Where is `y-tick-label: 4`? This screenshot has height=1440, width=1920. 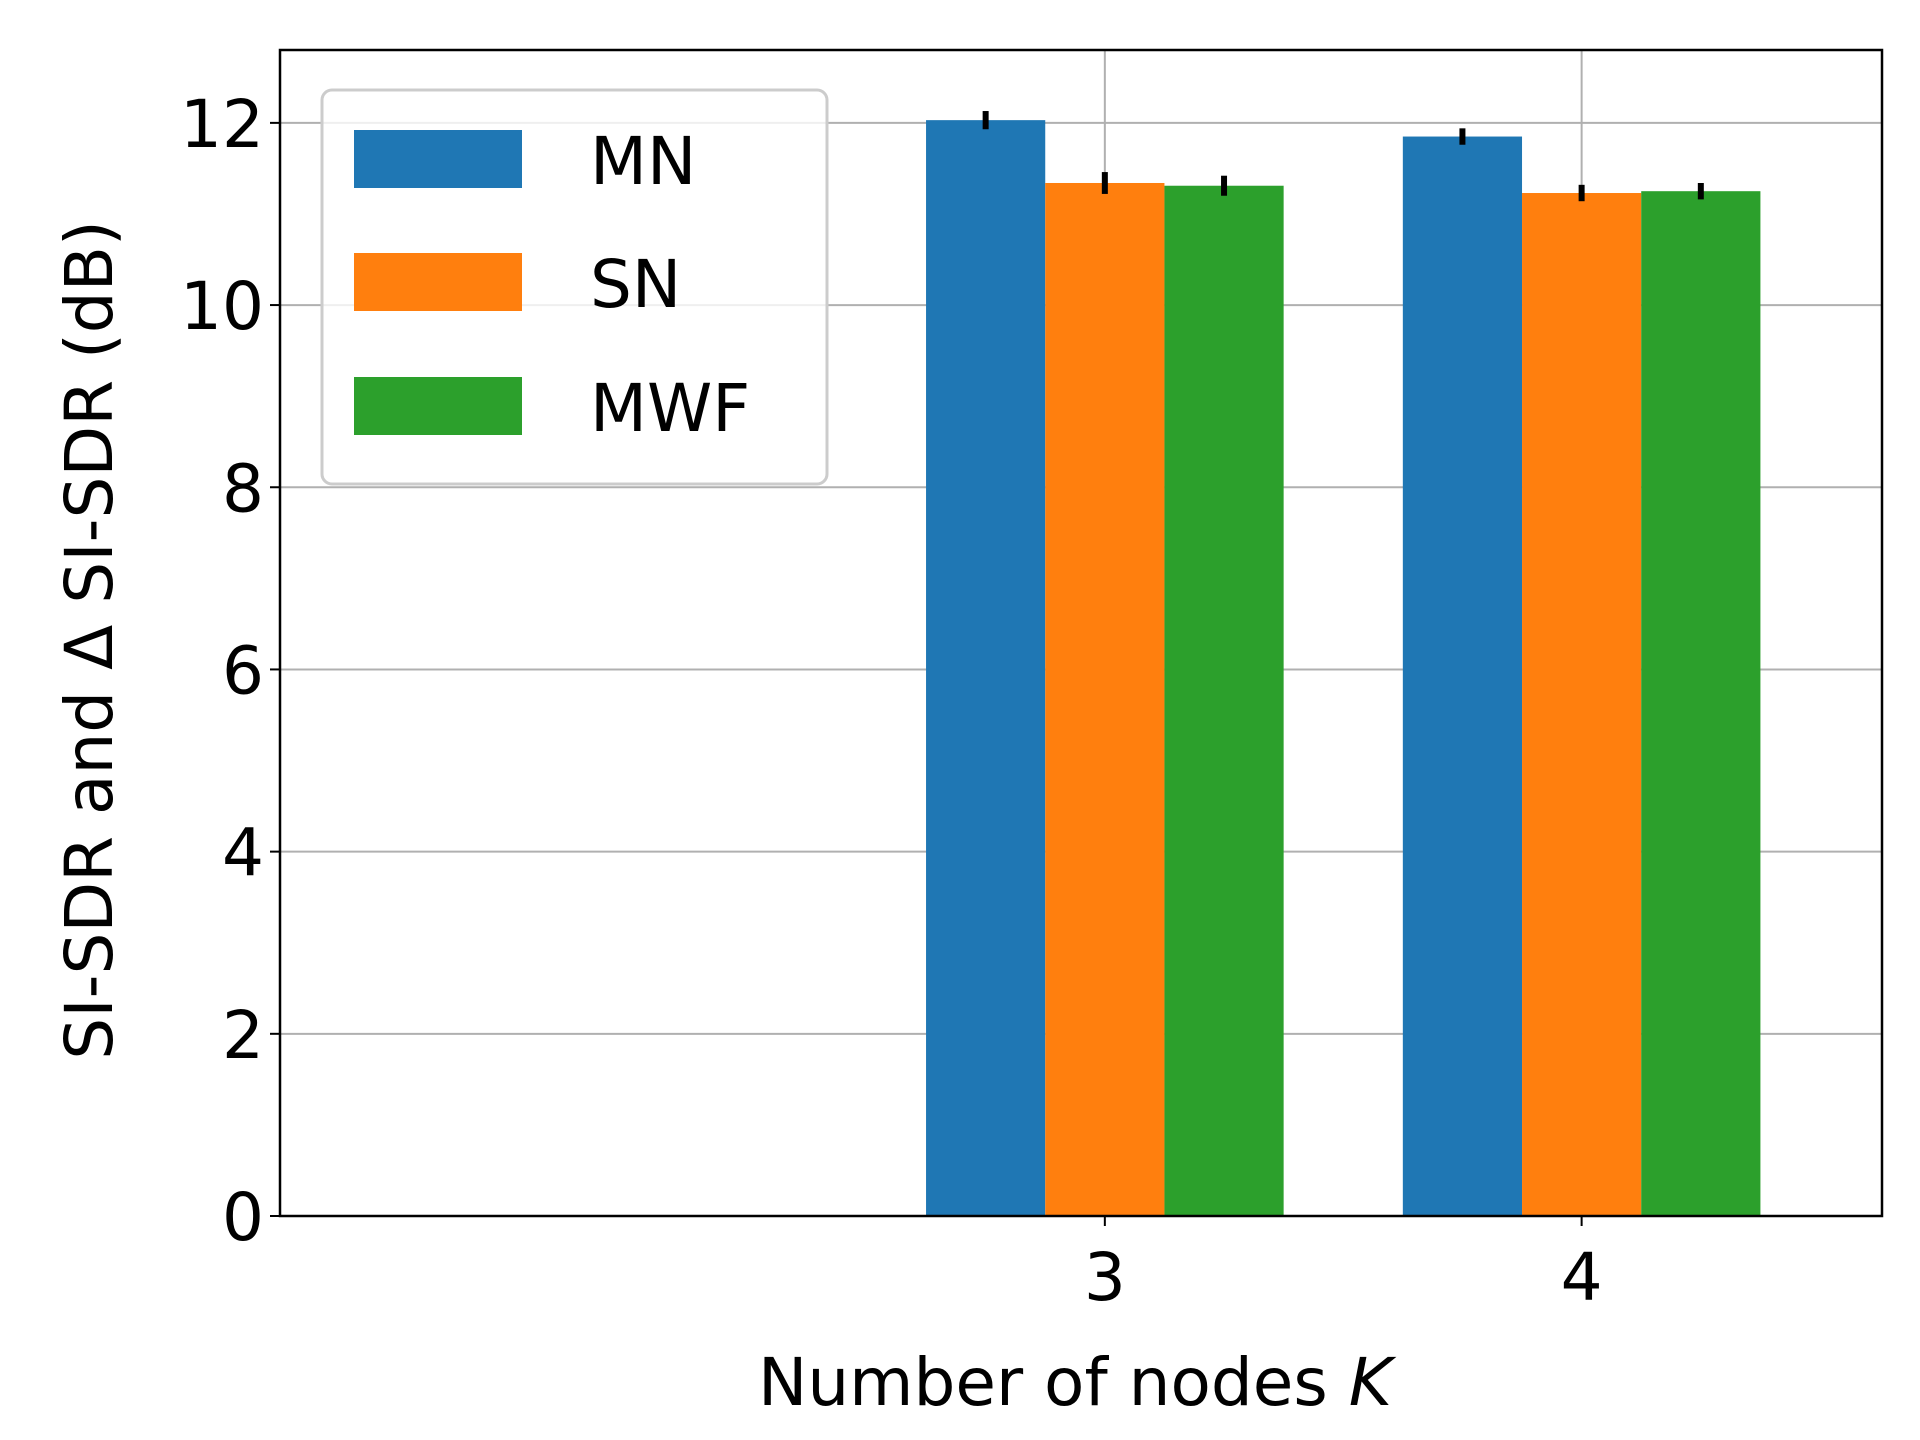 y-tick-label: 4 is located at coordinates (243, 853).